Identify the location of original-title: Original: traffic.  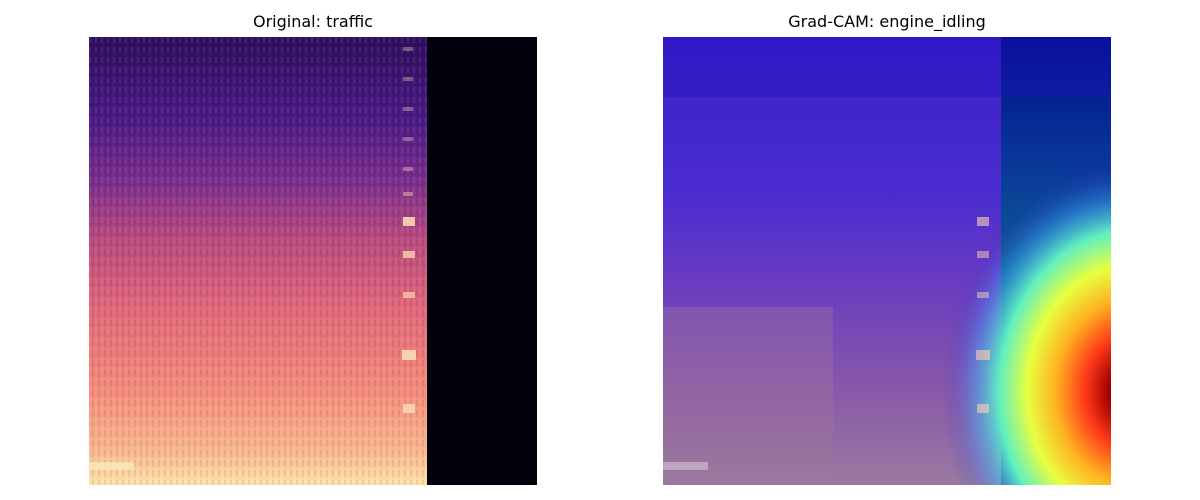
(313, 21).